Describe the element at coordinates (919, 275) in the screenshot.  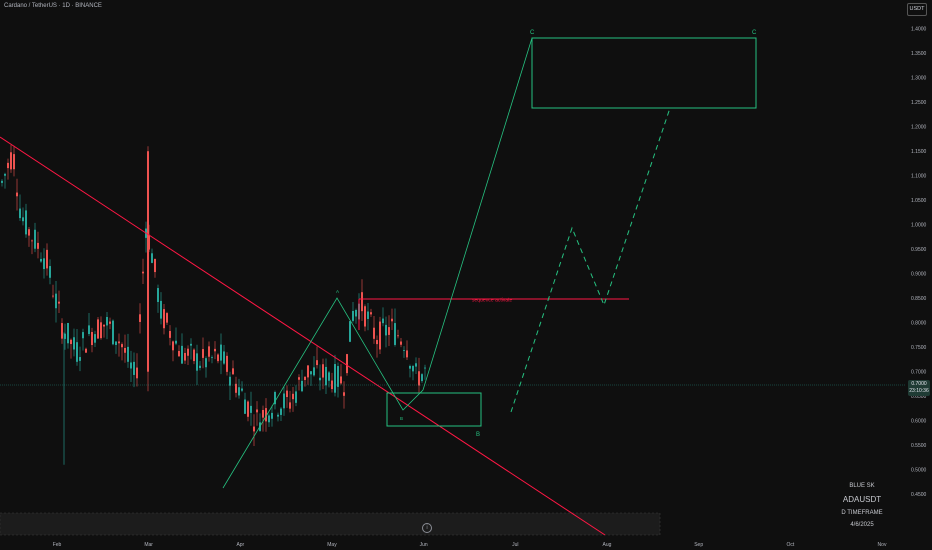
I see `y-tick-label: 0.9000` at that location.